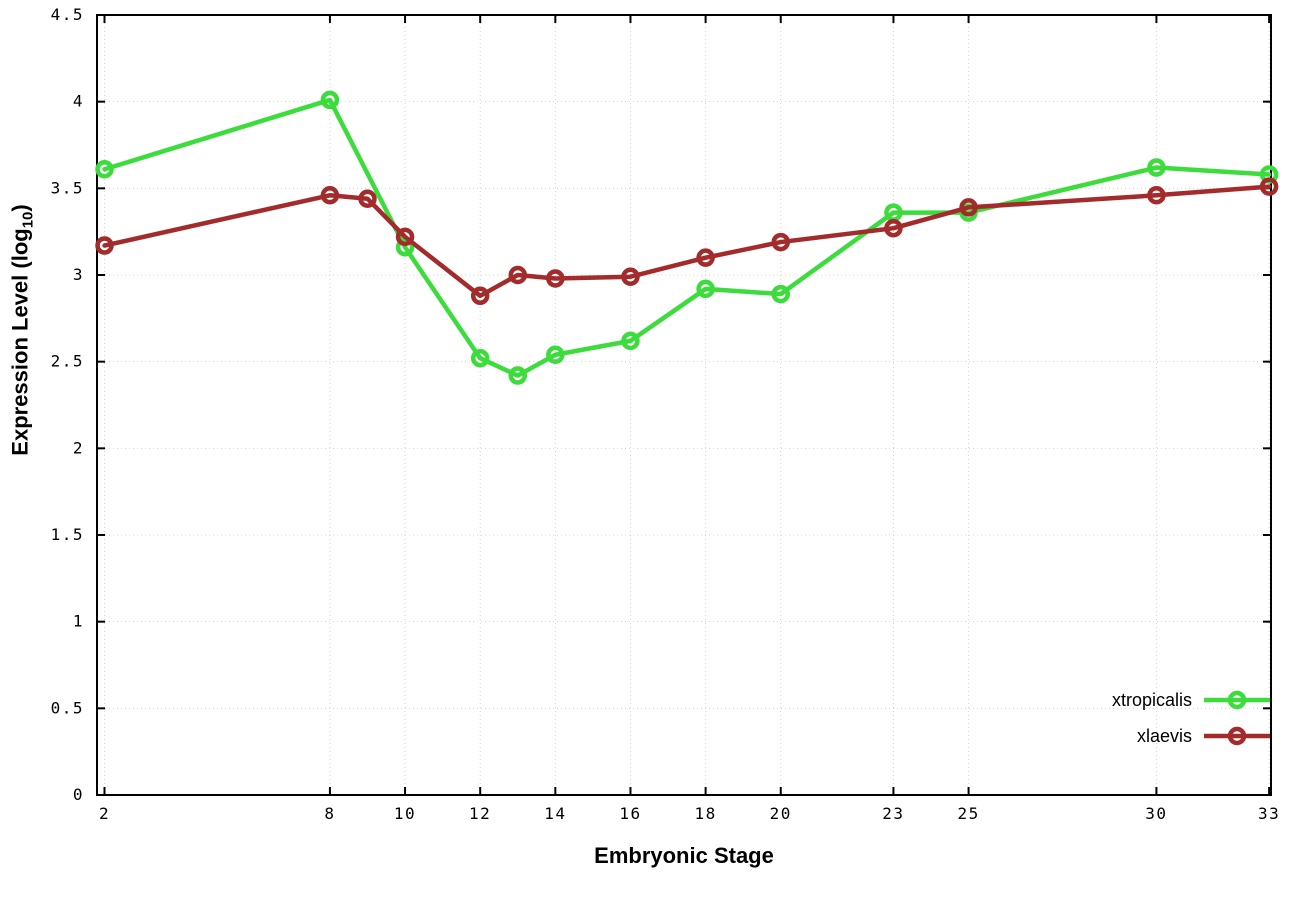 The image size is (1296, 907). Describe the element at coordinates (1237, 736) in the screenshot. I see `legend-line-sample-xlaevis` at that location.